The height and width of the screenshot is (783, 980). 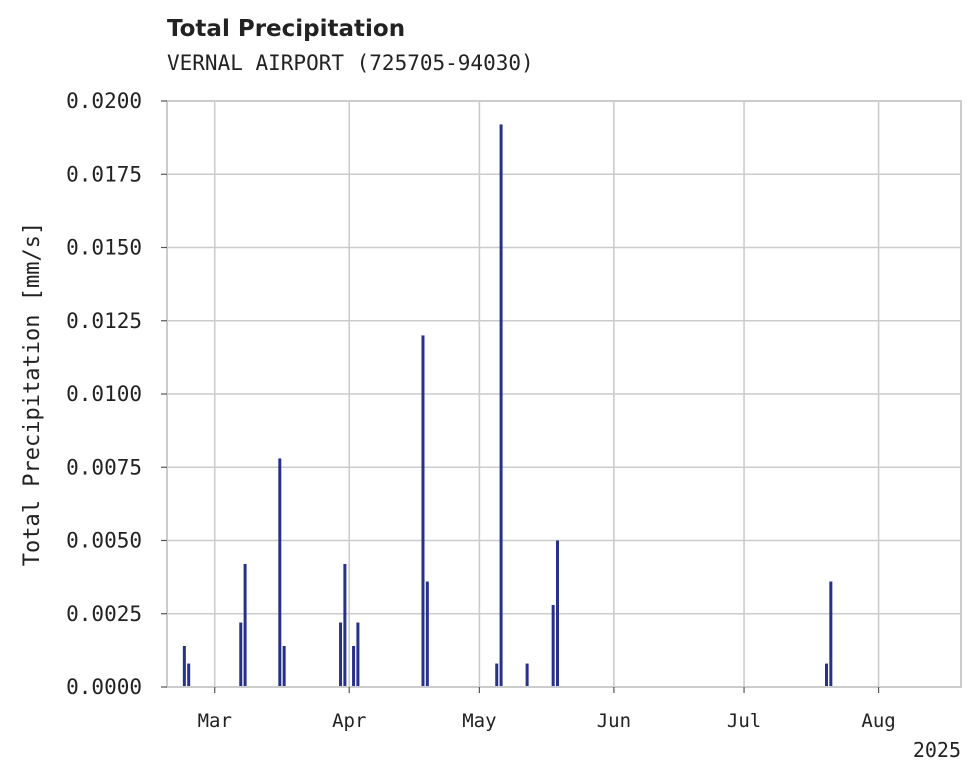 What do you see at coordinates (104, 467) in the screenshot?
I see `y-tick-label: 0.0075` at bounding box center [104, 467].